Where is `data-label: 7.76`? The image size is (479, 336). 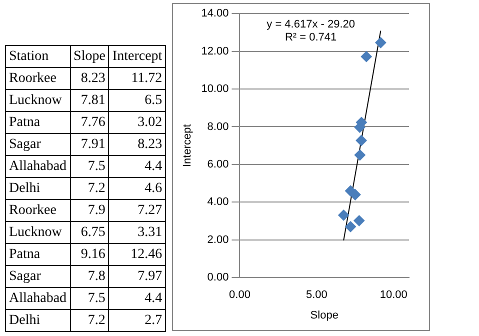 data-label: 7.76 is located at coordinates (89, 123).